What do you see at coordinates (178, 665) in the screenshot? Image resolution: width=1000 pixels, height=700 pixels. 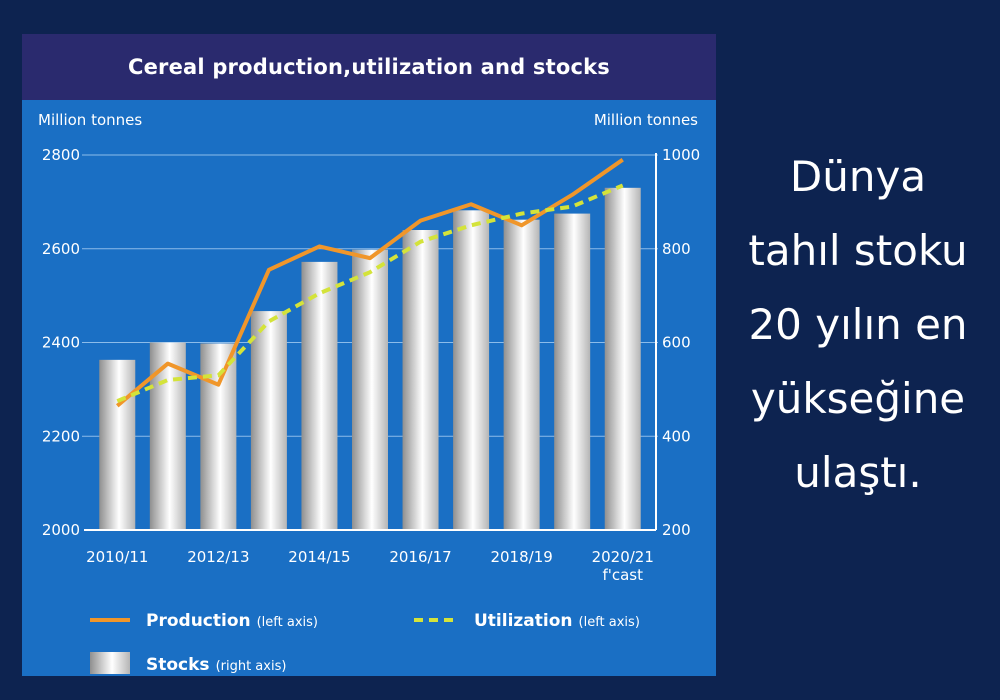 I see `legend-stocks-name: Stocks` at bounding box center [178, 665].